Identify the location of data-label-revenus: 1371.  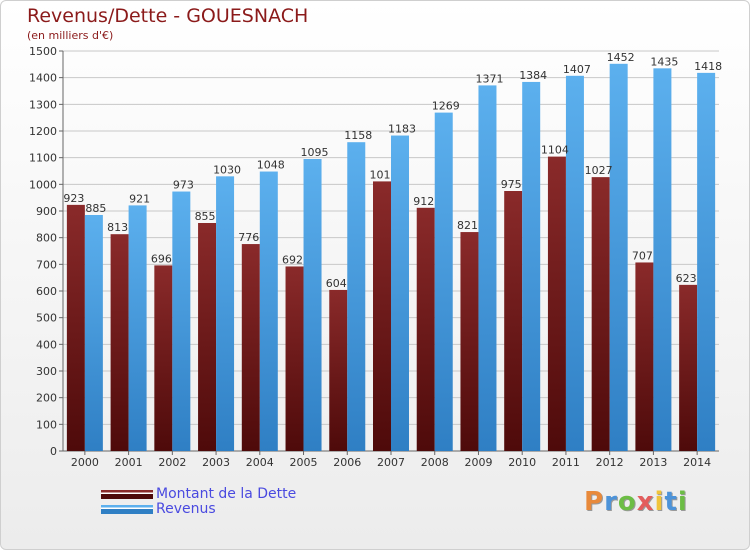
(489, 78).